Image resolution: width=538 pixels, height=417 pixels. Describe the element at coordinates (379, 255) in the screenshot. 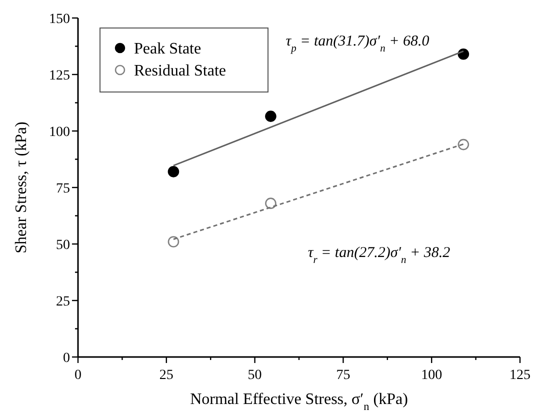

I see `annotation: τ$_{r}$ = tan(27.2)σ′$_{n}$ + 38.2` at that location.